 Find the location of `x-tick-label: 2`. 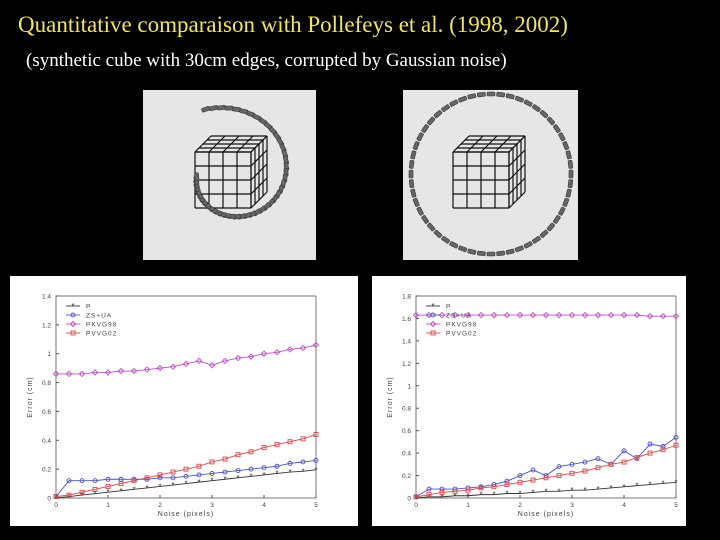

x-tick-label: 2 is located at coordinates (160, 505).